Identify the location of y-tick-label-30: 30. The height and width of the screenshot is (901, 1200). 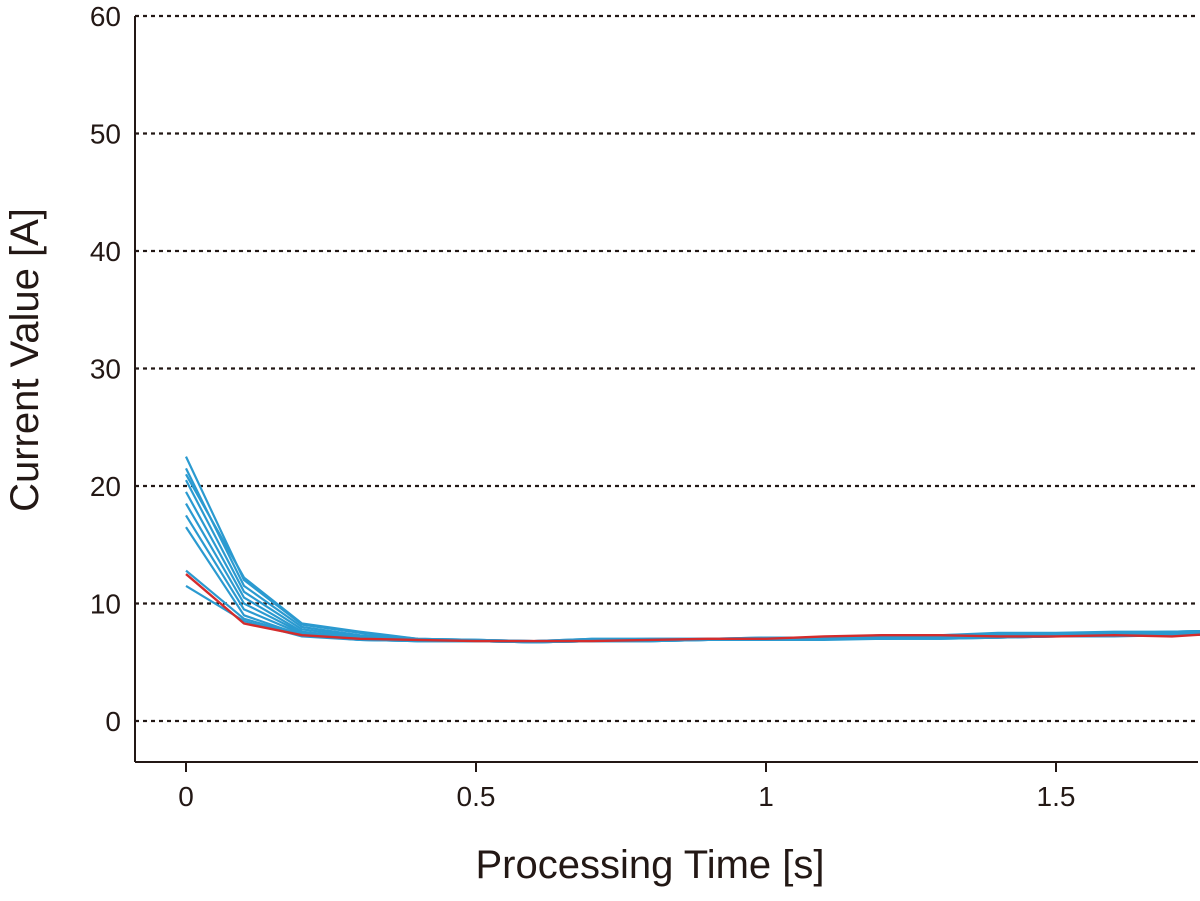
(105, 369).